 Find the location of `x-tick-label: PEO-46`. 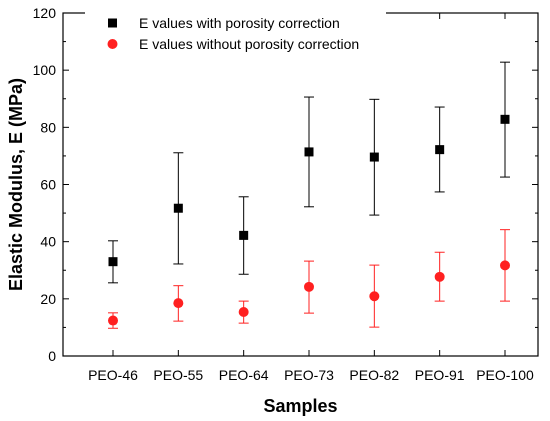

x-tick-label: PEO-46 is located at coordinates (113, 375).